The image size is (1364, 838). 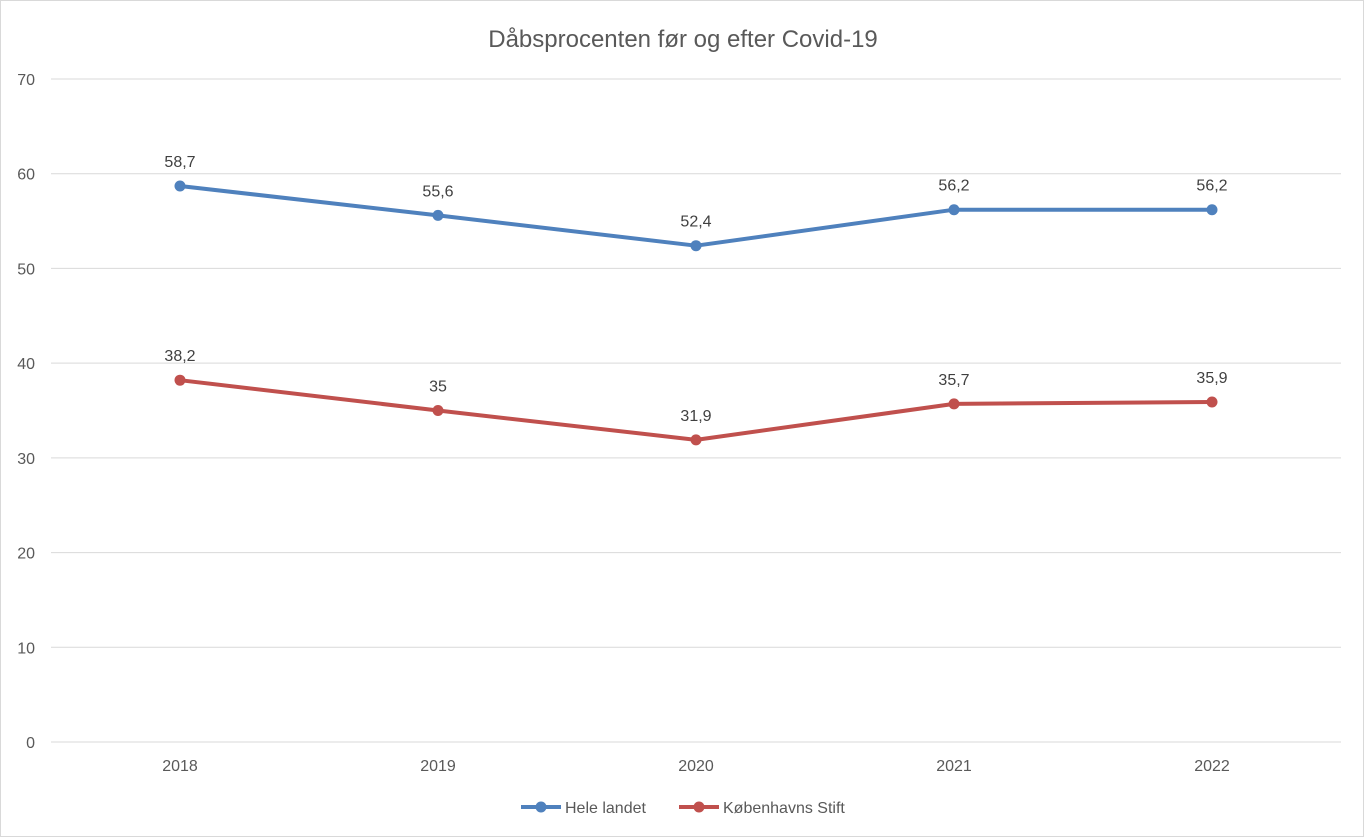 I want to click on data-label: 58,7, so click(x=179, y=162).